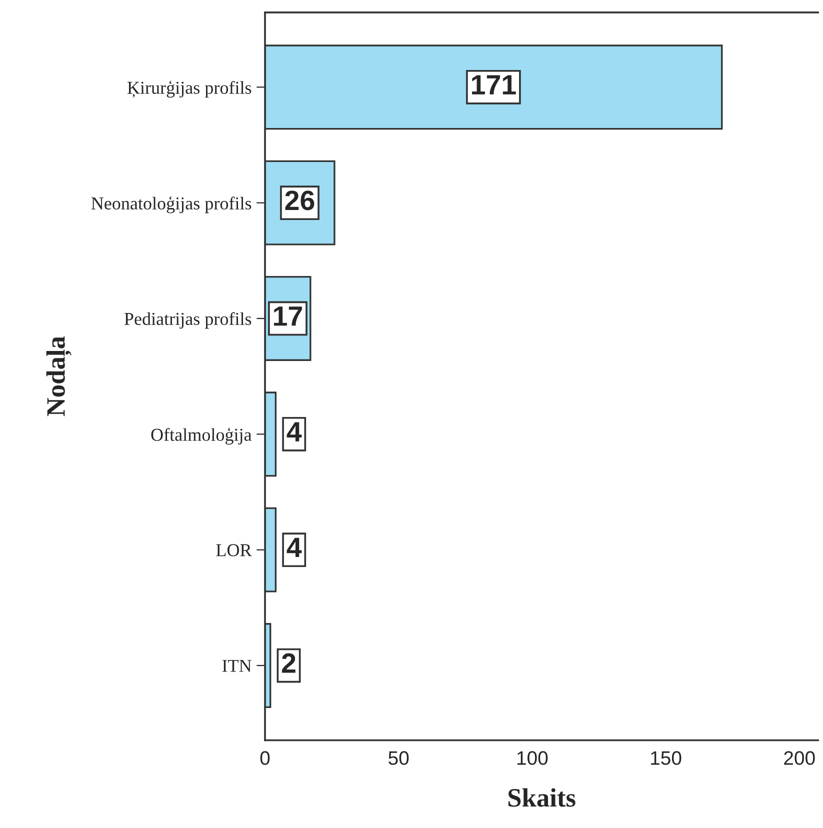  Describe the element at coordinates (201, 436) in the screenshot. I see `y-tick-label: Oftalmoloģija` at that location.